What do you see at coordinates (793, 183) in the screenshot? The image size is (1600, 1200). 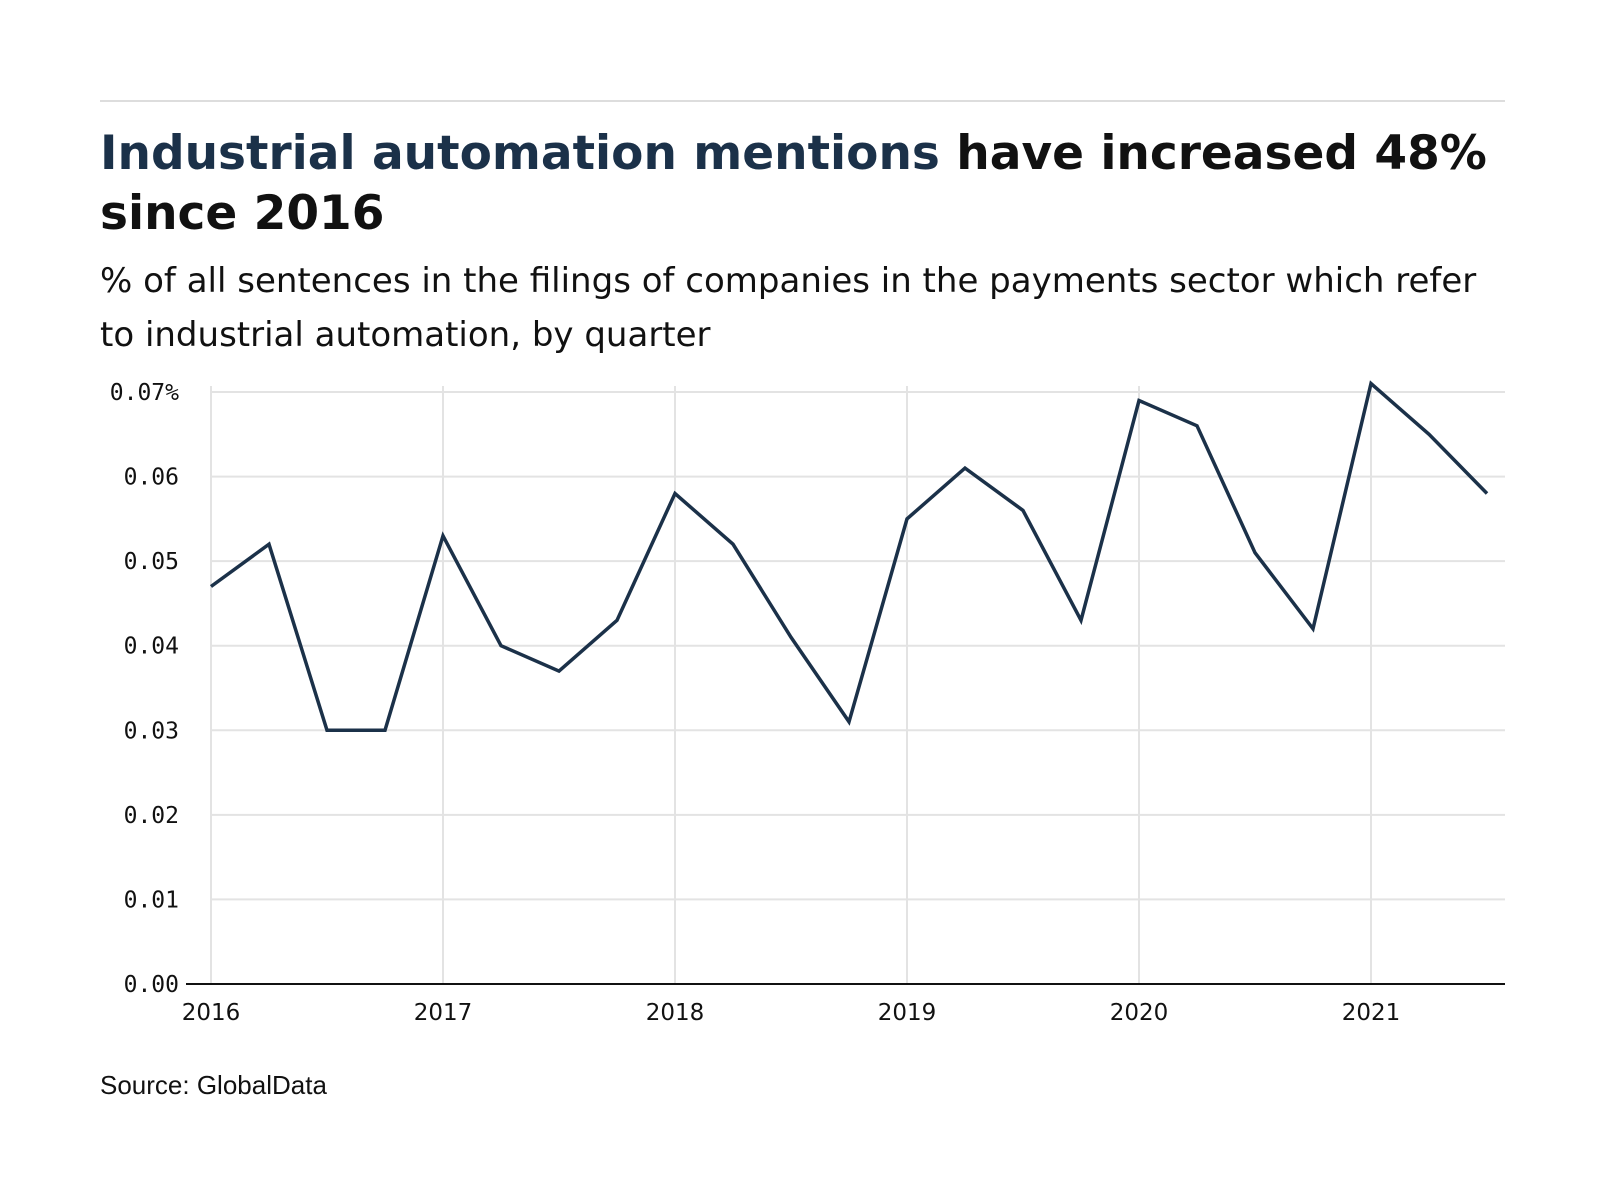 I see `chart-title-rest: have increased 48% since 2016` at bounding box center [793, 183].